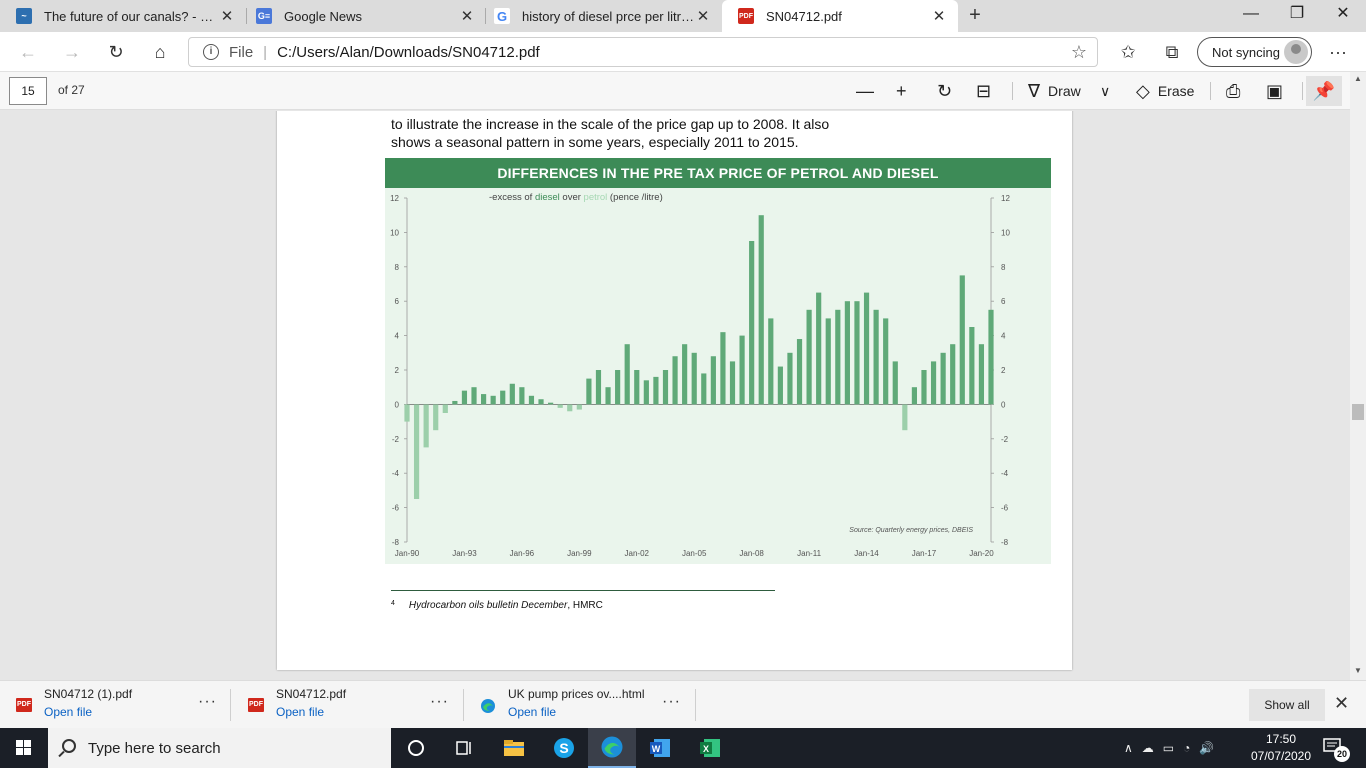 Image resolution: width=1366 pixels, height=768 pixels. I want to click on fit-page-icon: ⊟, so click(984, 90).